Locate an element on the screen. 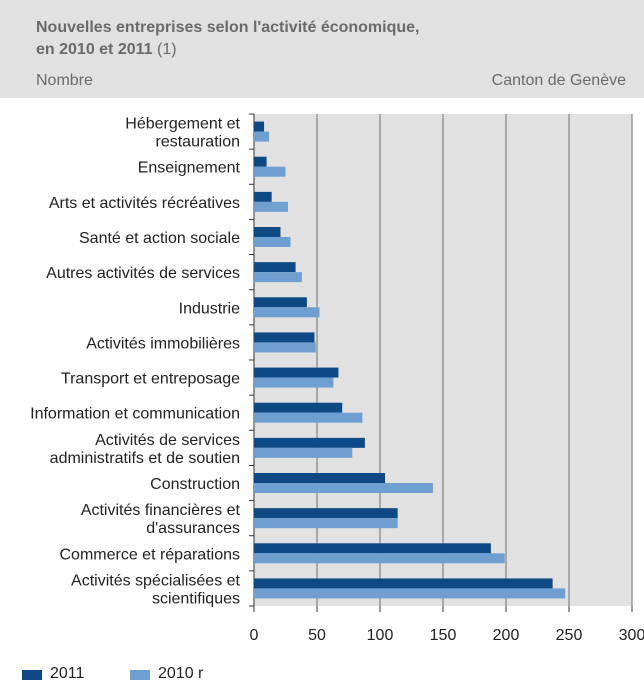 The image size is (644, 686). legend-swatch-2010 is located at coordinates (140, 675).